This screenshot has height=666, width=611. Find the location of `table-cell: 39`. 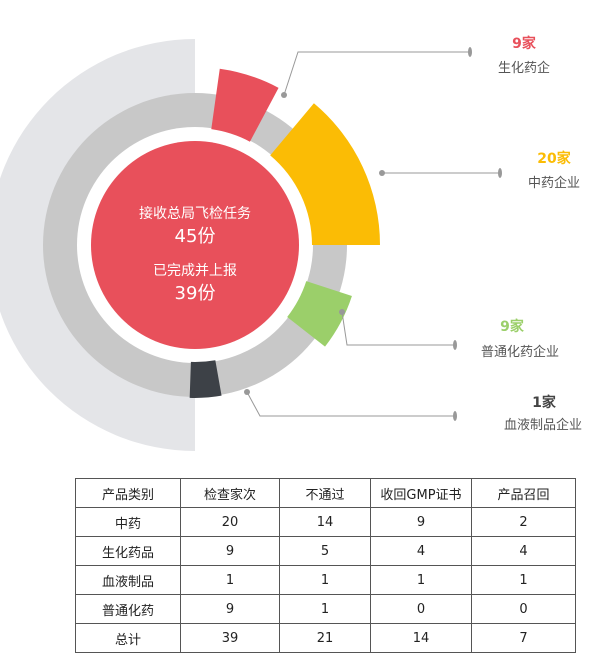

table-cell: 39 is located at coordinates (230, 638).